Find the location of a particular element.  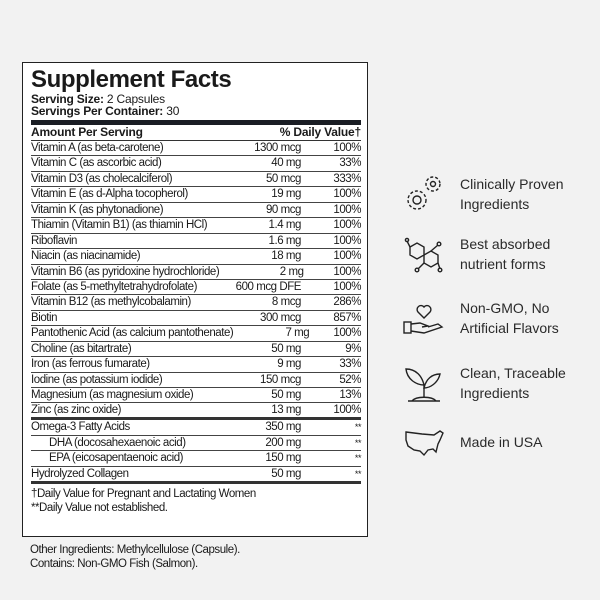

nutrient-name: Iodine (as potassium iodide) is located at coordinates (97, 379).